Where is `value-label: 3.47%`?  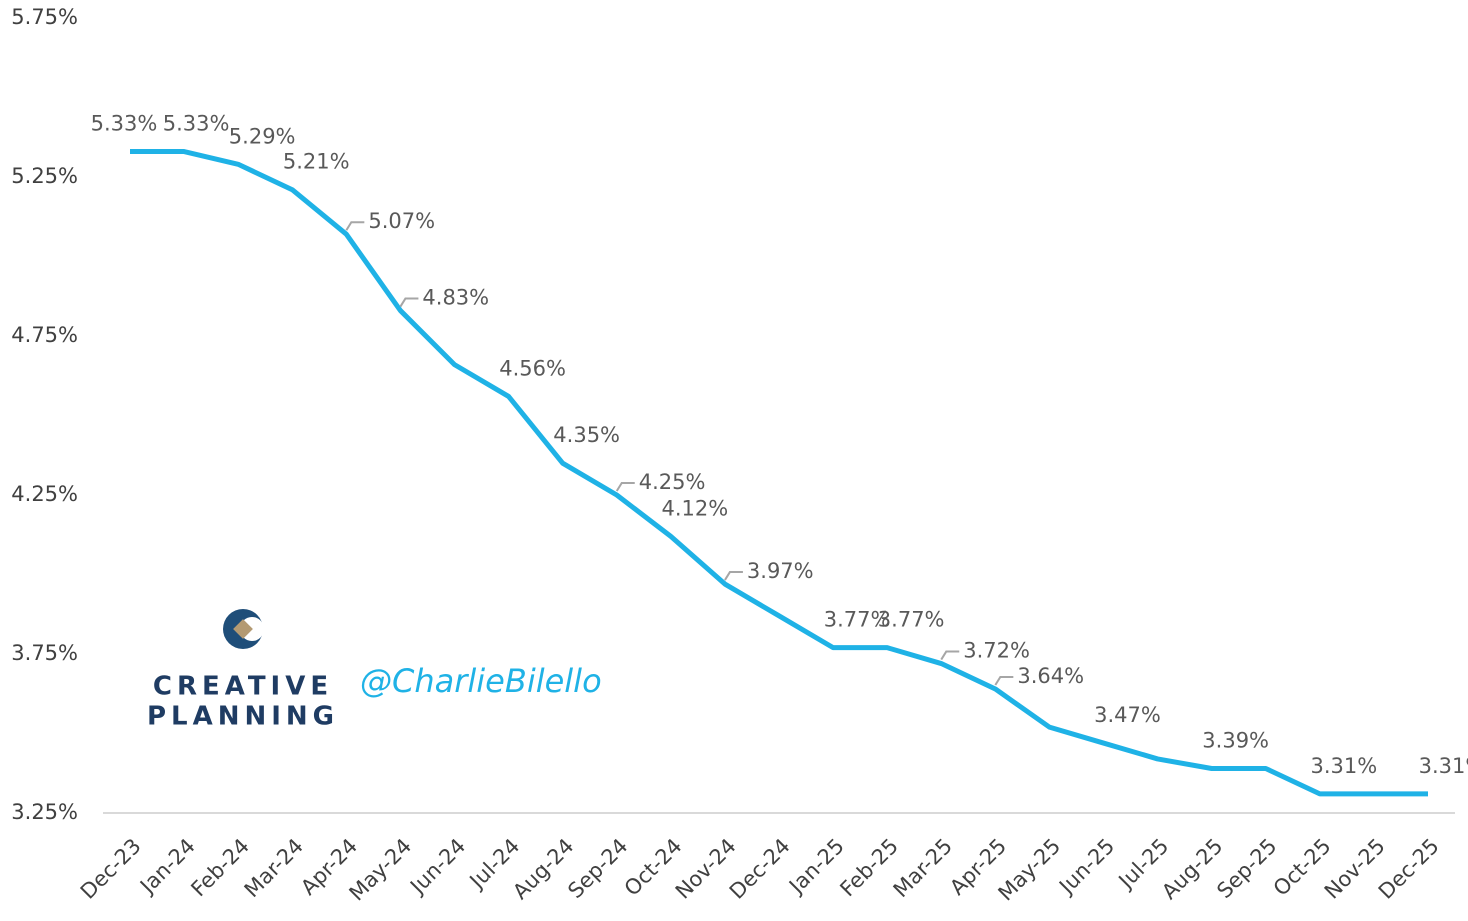
value-label: 3.47% is located at coordinates (1127, 715).